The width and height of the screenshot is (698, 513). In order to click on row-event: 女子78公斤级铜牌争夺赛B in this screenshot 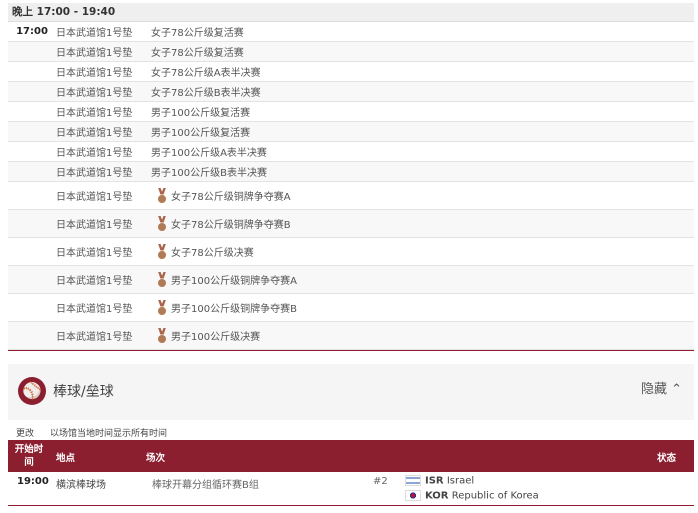, I will do `click(221, 224)`.